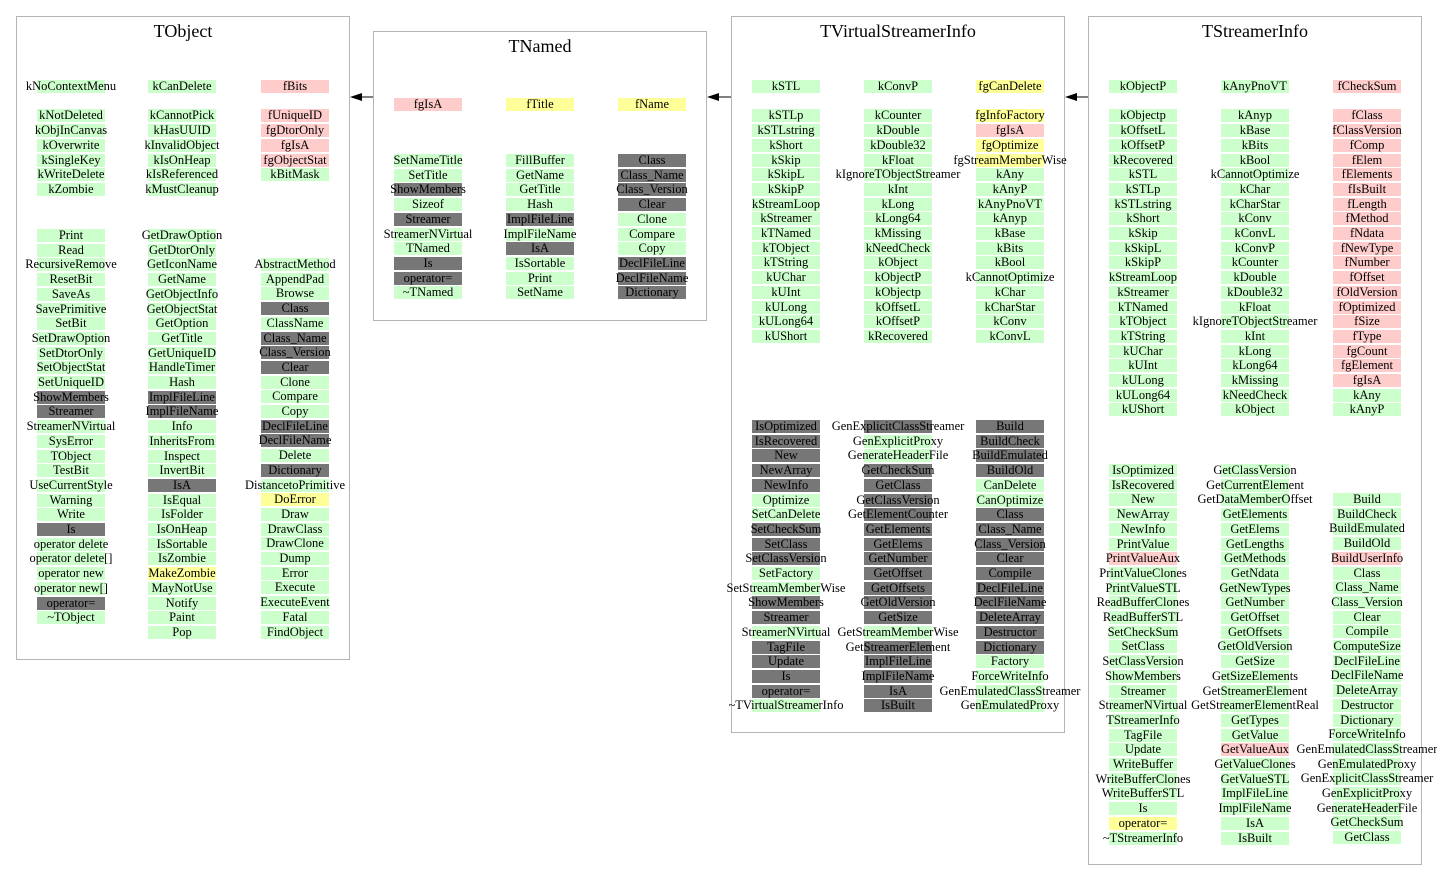  Describe the element at coordinates (1255, 647) in the screenshot. I see `member-getoldversion: GetOldVersion` at that location.